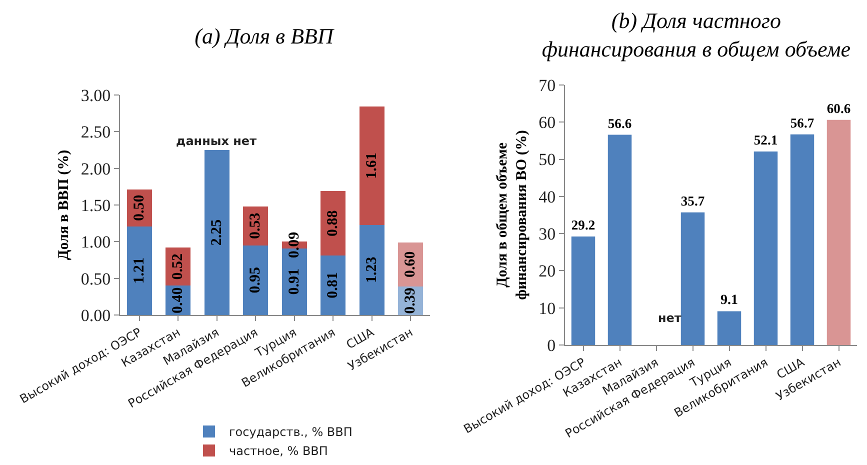 This screenshot has height=465, width=867. What do you see at coordinates (290, 432) in the screenshot?
I see `legend-label: государств., % ВВП` at bounding box center [290, 432].